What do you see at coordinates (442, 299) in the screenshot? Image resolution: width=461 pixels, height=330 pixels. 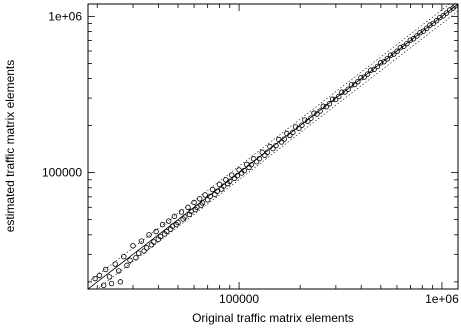 I see `x-tick-label: 1e+06` at bounding box center [442, 299].